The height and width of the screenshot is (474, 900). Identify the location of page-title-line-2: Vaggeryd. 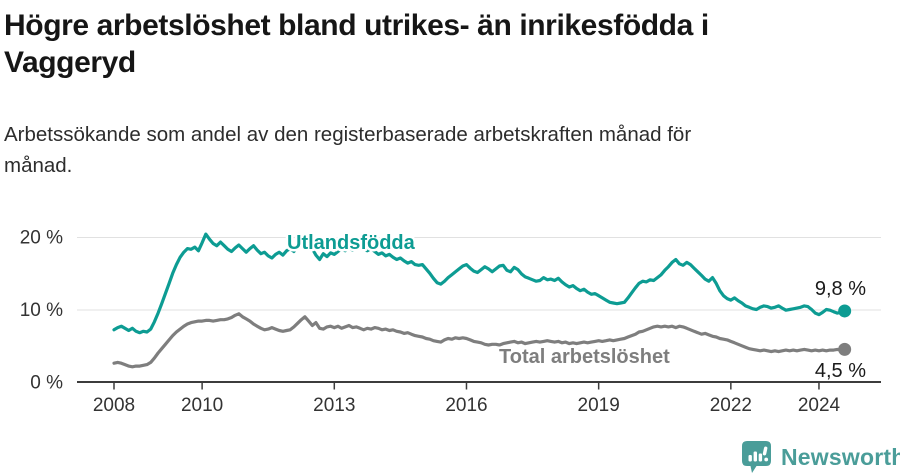
(70, 62).